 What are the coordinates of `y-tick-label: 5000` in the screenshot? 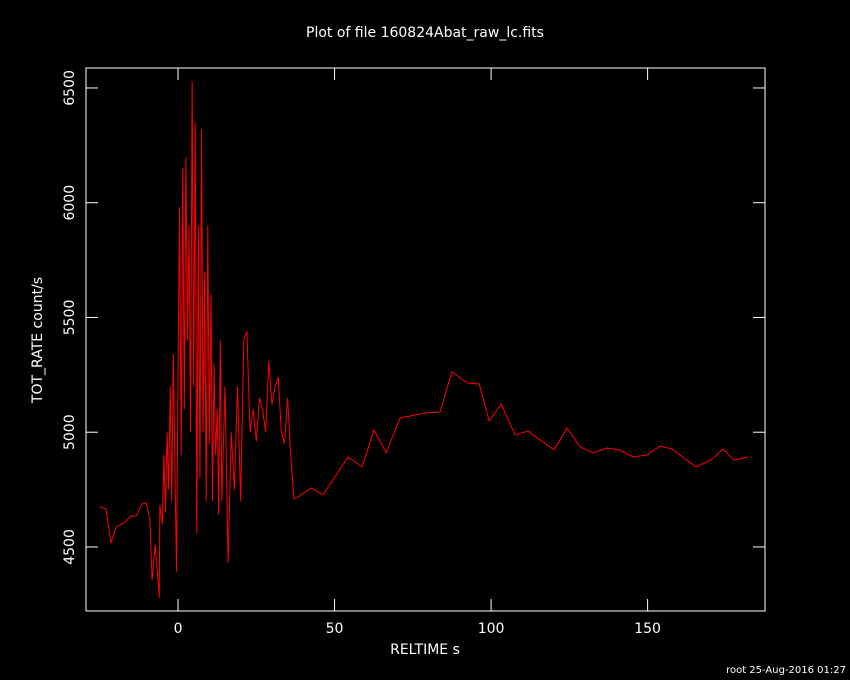 It's located at (70, 432).